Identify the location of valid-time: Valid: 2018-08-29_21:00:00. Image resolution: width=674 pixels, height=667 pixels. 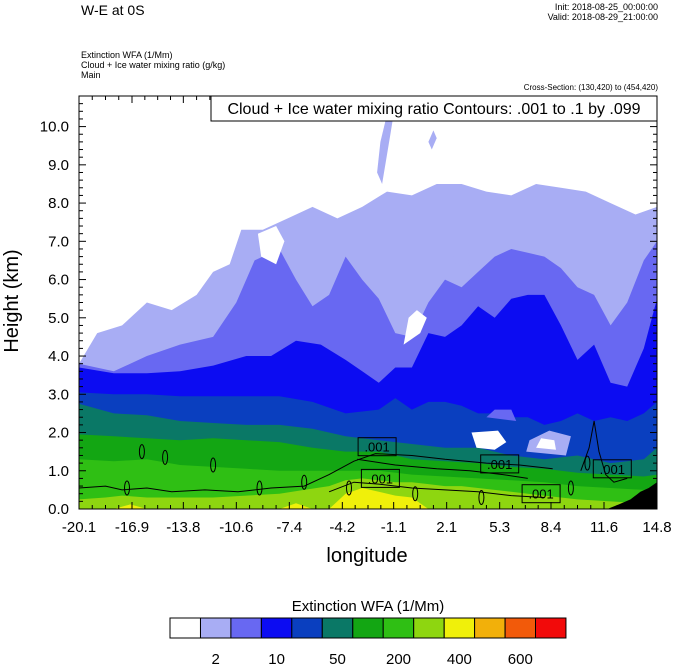
(602, 17).